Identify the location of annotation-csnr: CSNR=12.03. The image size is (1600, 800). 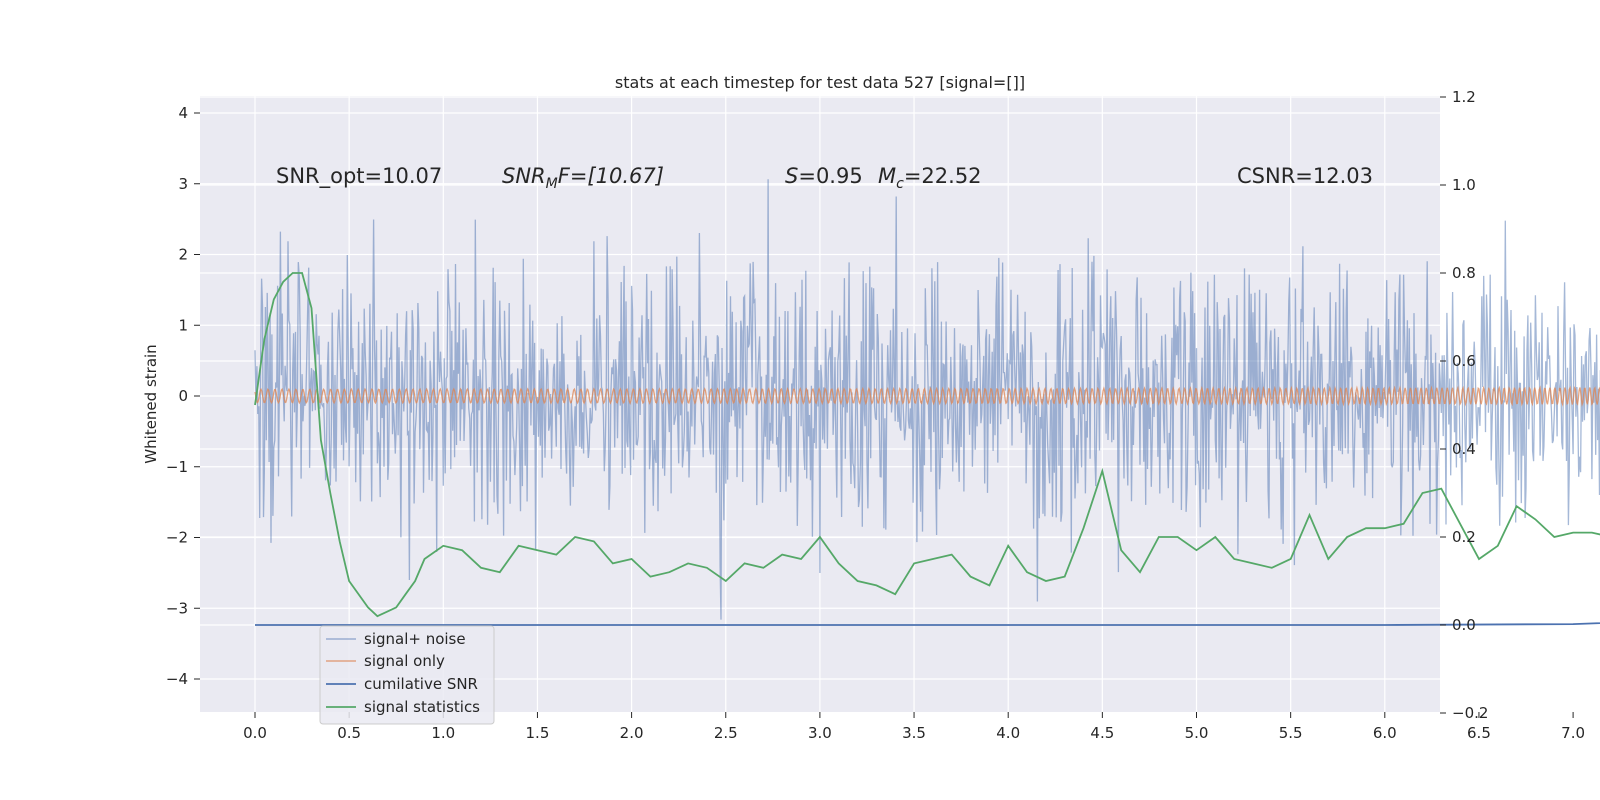
(1305, 176).